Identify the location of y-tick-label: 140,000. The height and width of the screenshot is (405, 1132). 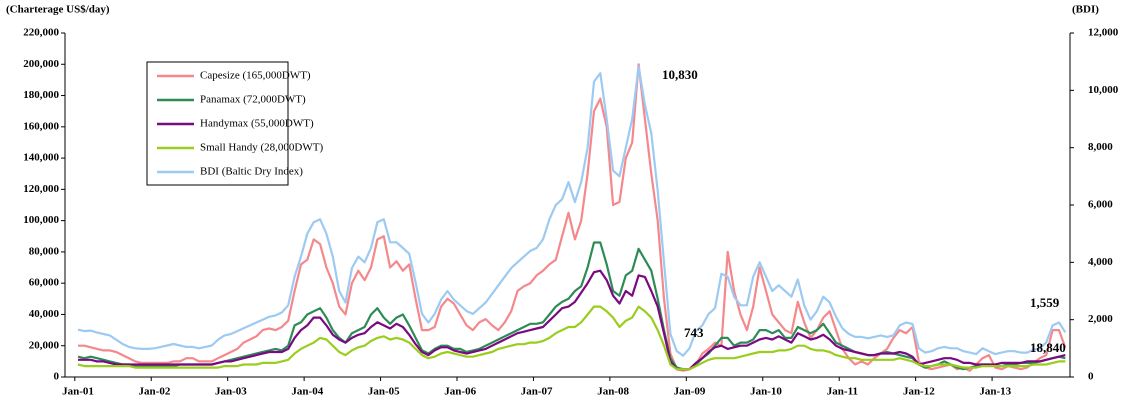
(41, 158).